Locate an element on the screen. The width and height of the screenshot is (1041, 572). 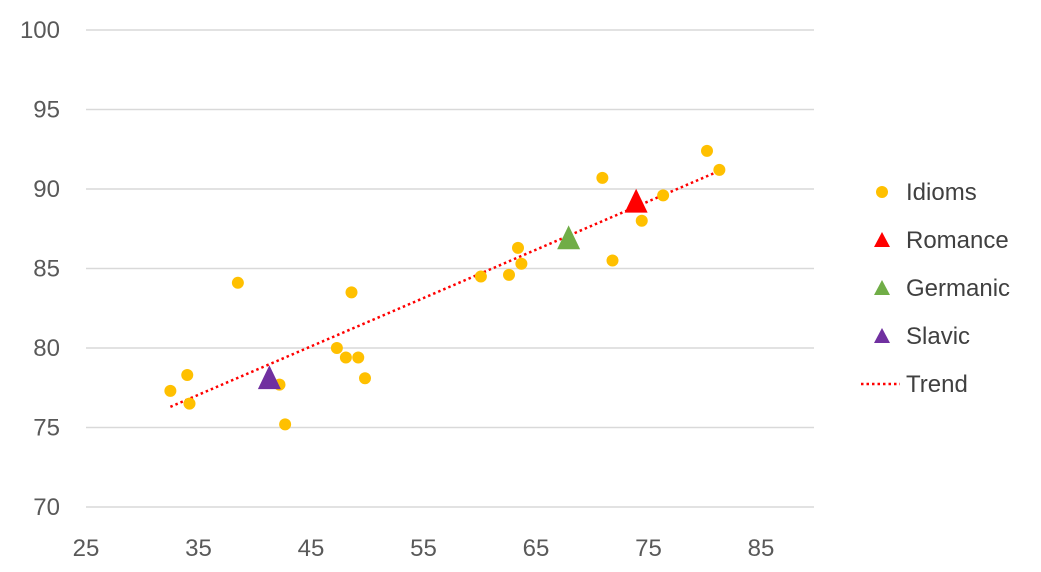
x-tick-label: 45 is located at coordinates (311, 548).